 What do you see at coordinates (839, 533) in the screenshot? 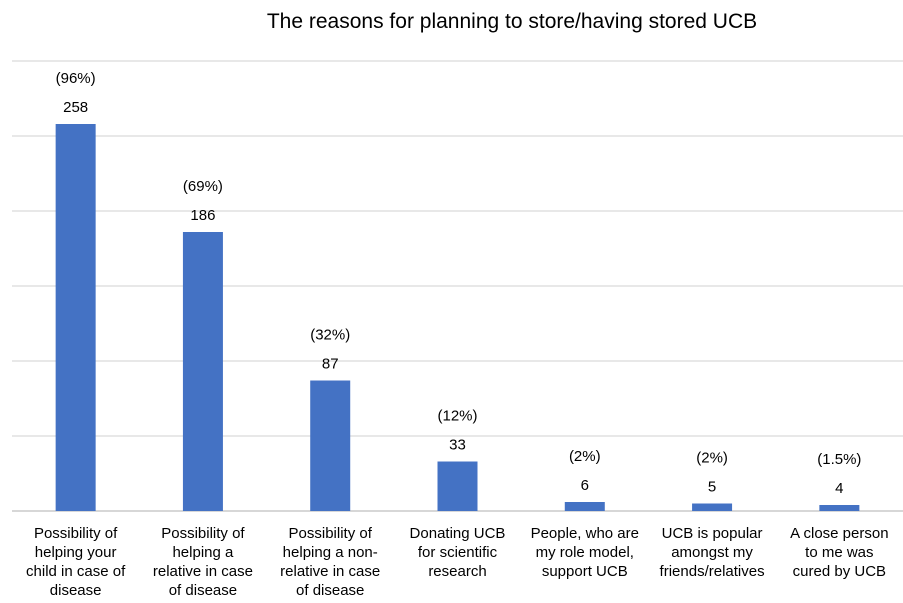
I see `category-tick-line: A close person` at bounding box center [839, 533].